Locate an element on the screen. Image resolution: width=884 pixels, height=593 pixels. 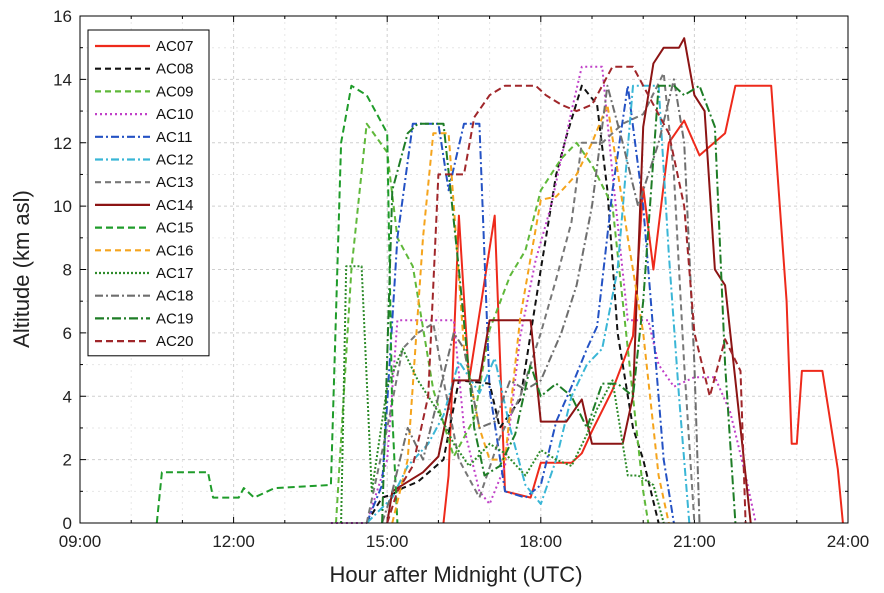
x-tick-label: 15:00 is located at coordinates (387, 541).